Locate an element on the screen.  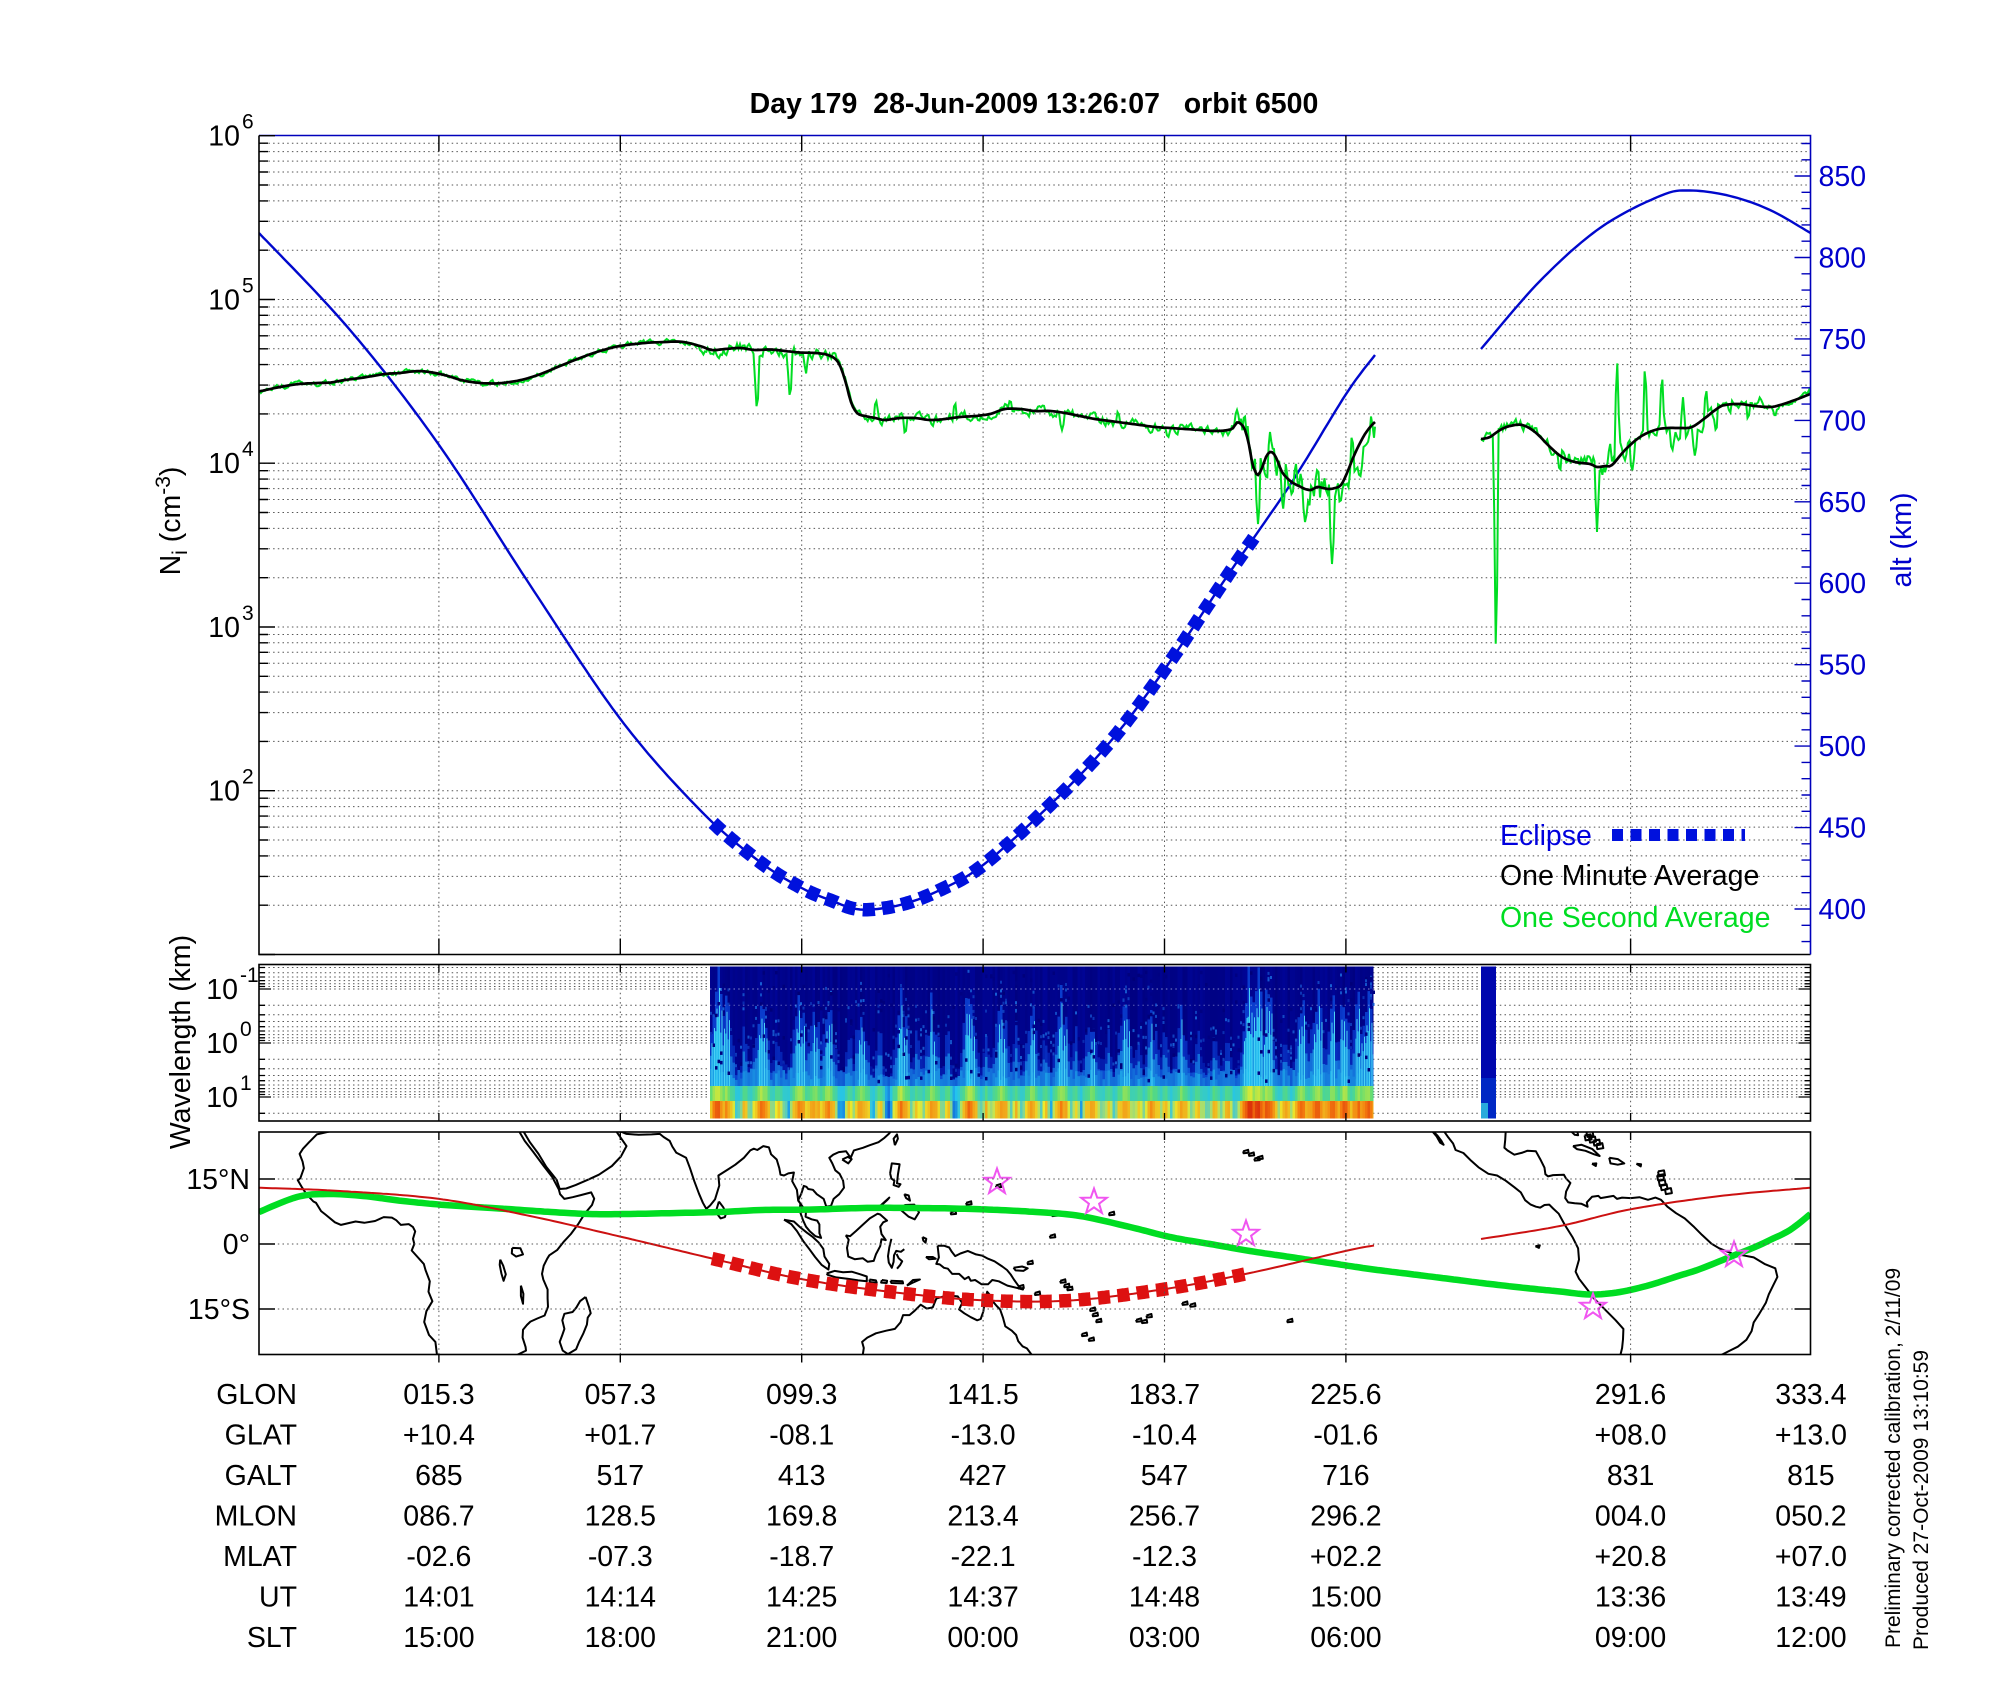
svg-text: 06:00 is located at coordinates (1345, 1638).